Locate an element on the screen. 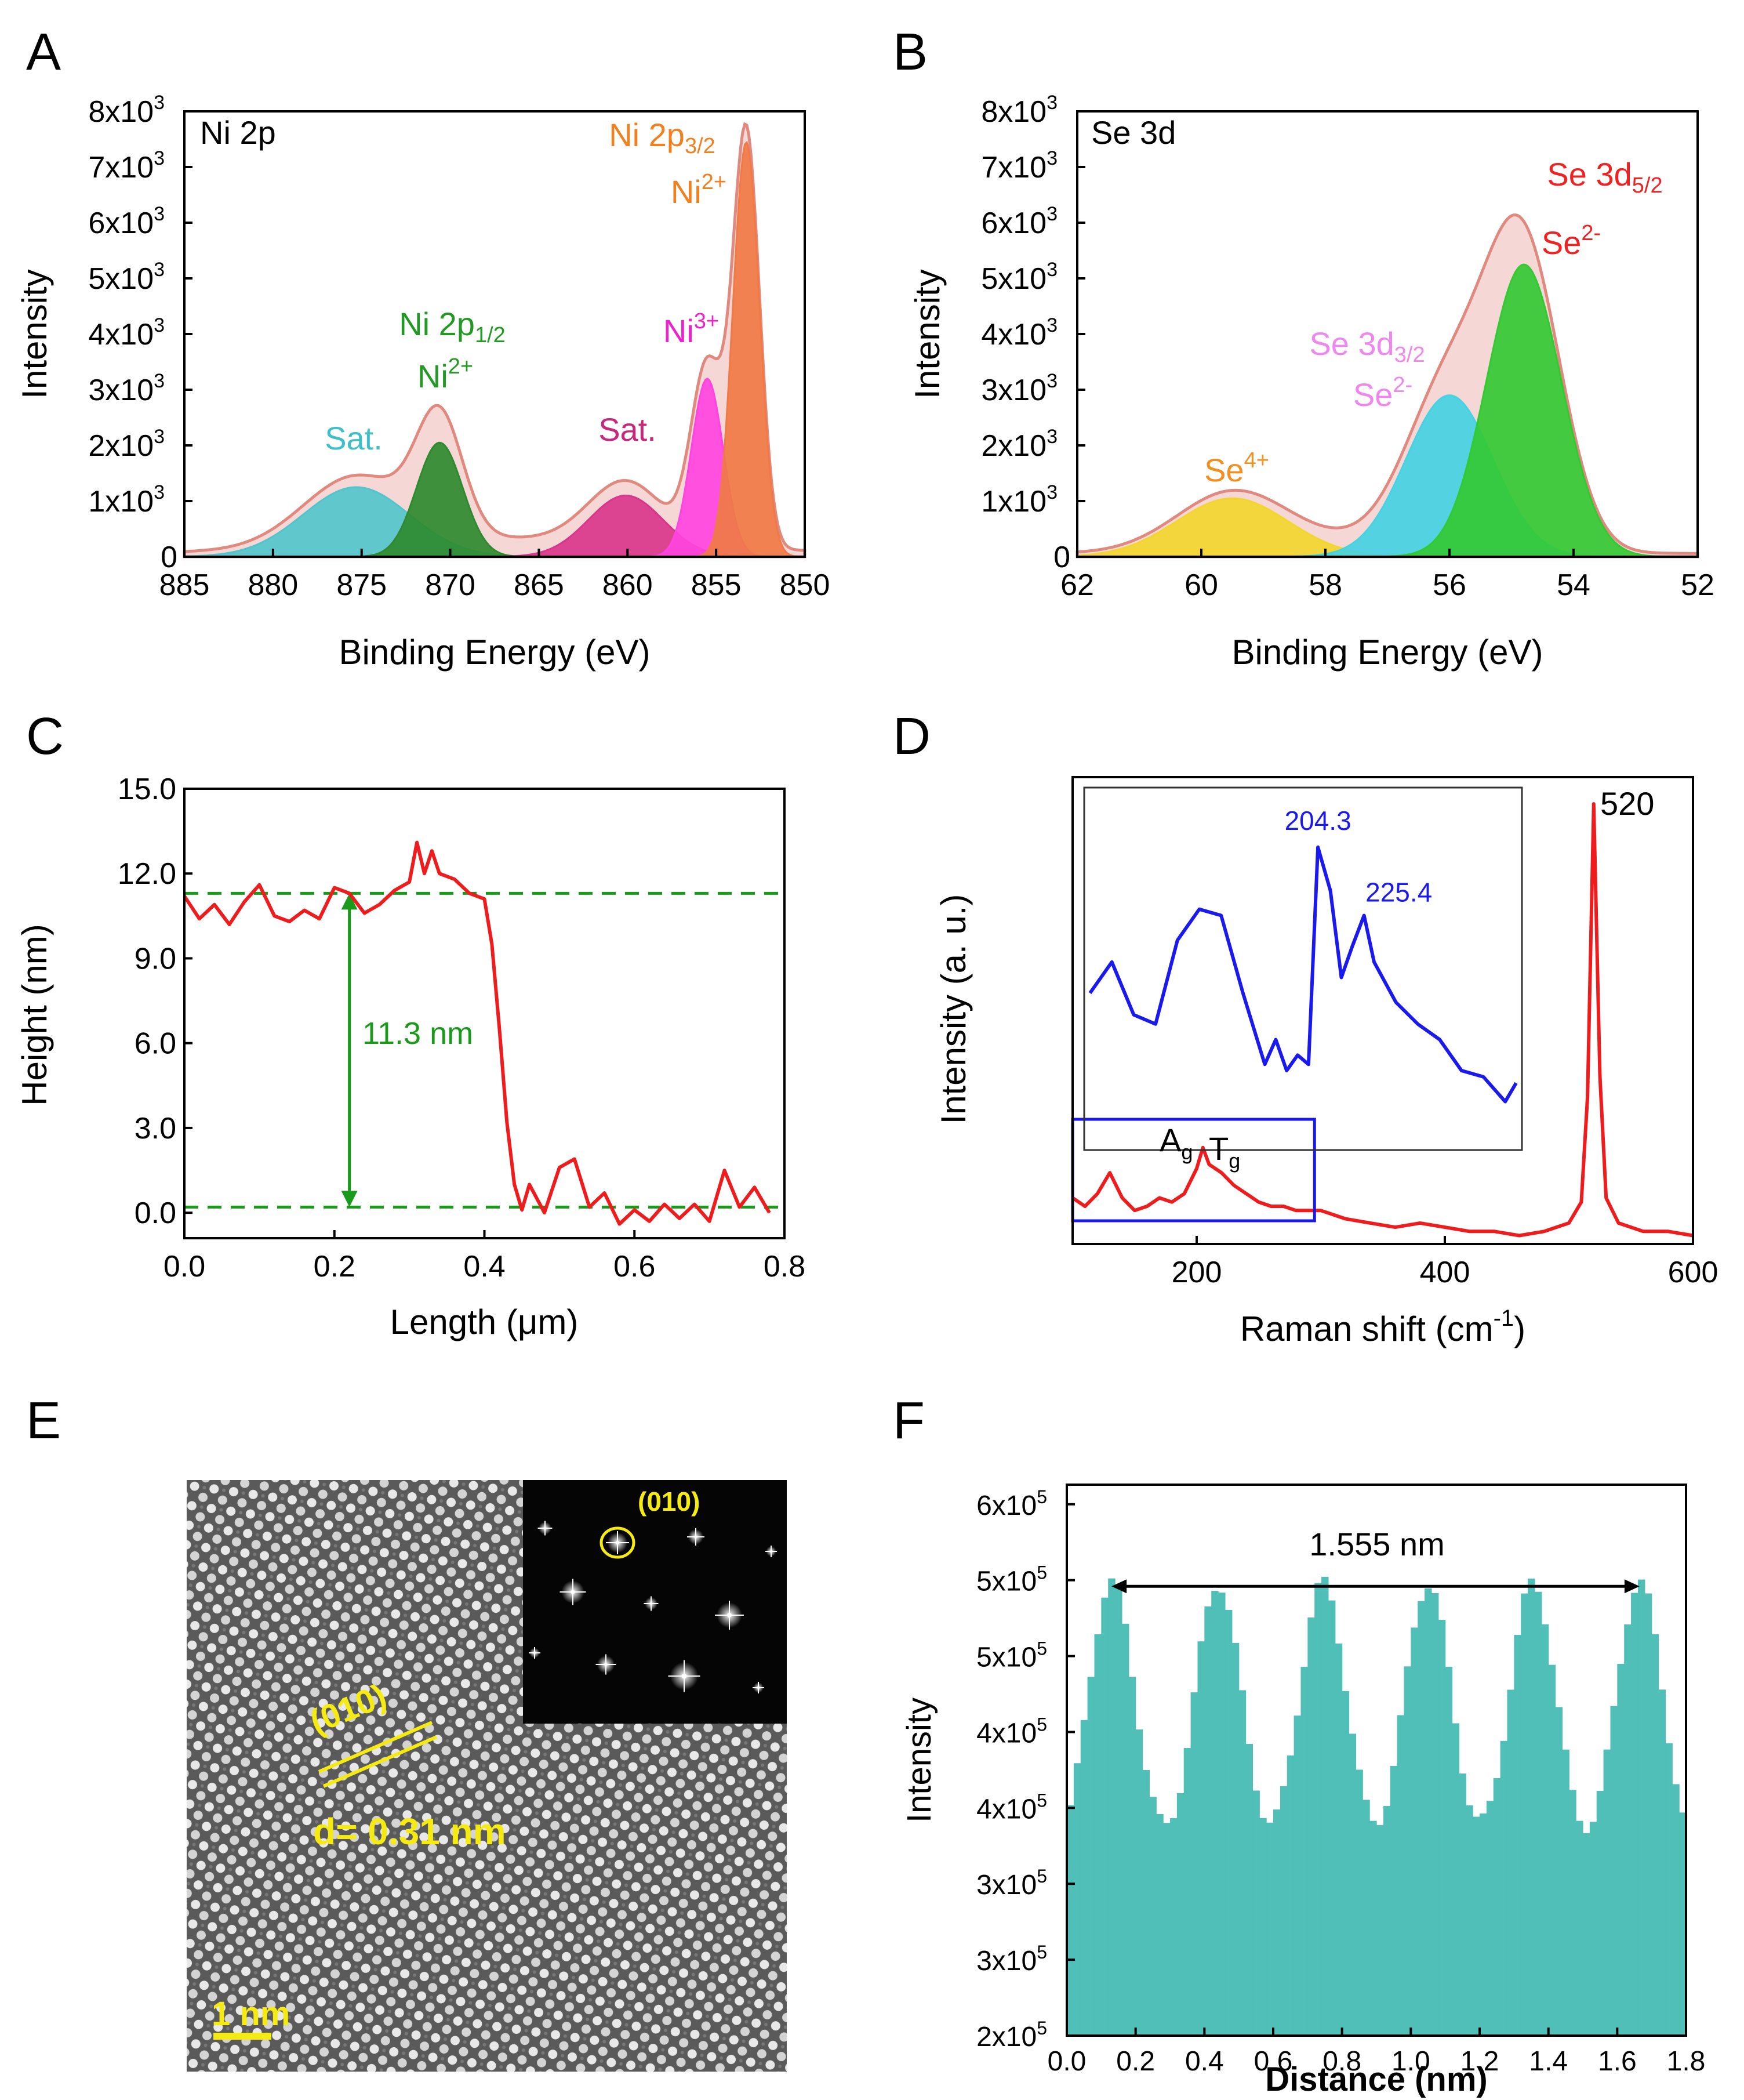 The width and height of the screenshot is (1744, 2100). panel-d-xtick-label: 600 is located at coordinates (1693, 1272).